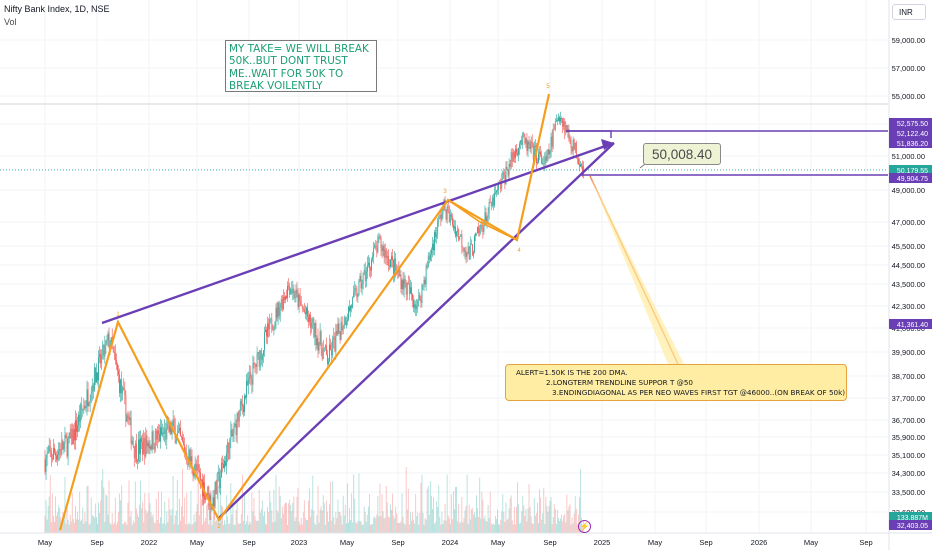 Image resolution: width=932 pixels, height=550 pixels. Describe the element at coordinates (909, 12) in the screenshot. I see `currency-badge: INR` at that location.